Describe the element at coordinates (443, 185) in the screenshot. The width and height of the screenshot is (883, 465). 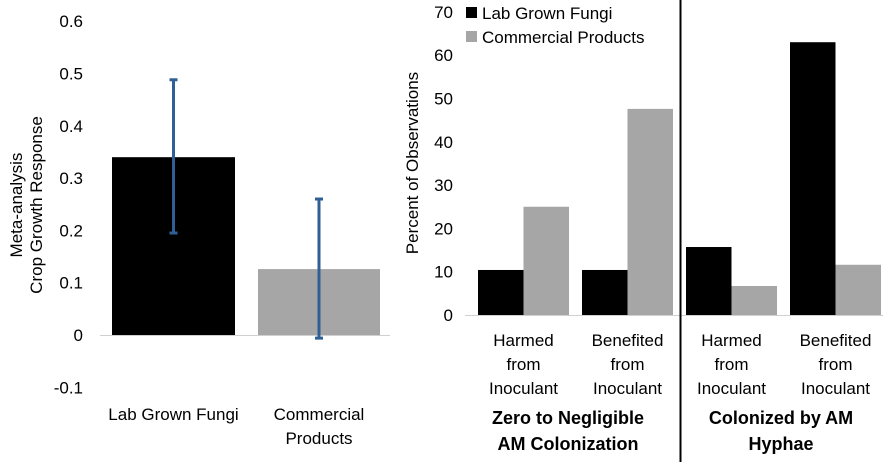
I see `y-tick-label: 30` at that location.